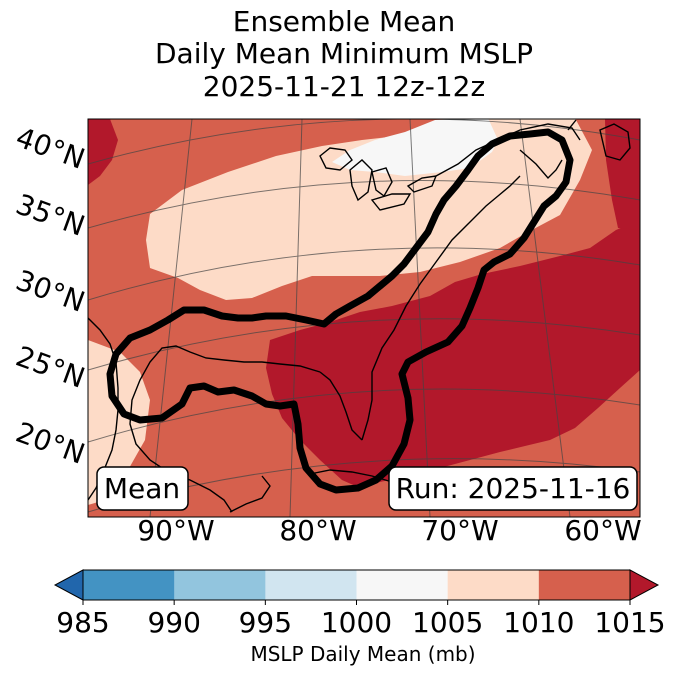  Describe the element at coordinates (265, 622) in the screenshot. I see `colorbar-tick-label: 995` at that location.